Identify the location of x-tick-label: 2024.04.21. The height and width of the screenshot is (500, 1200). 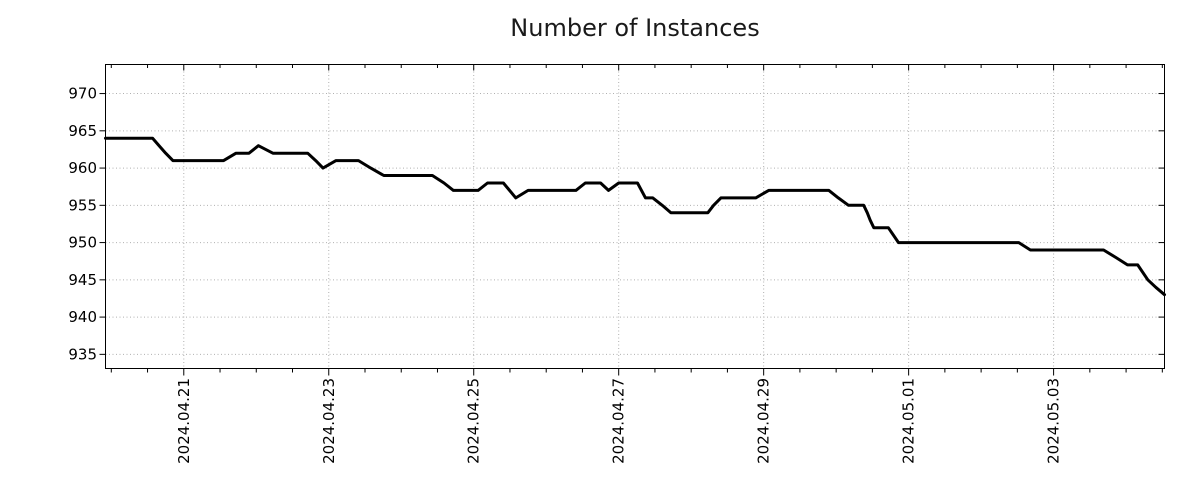
(184, 421).